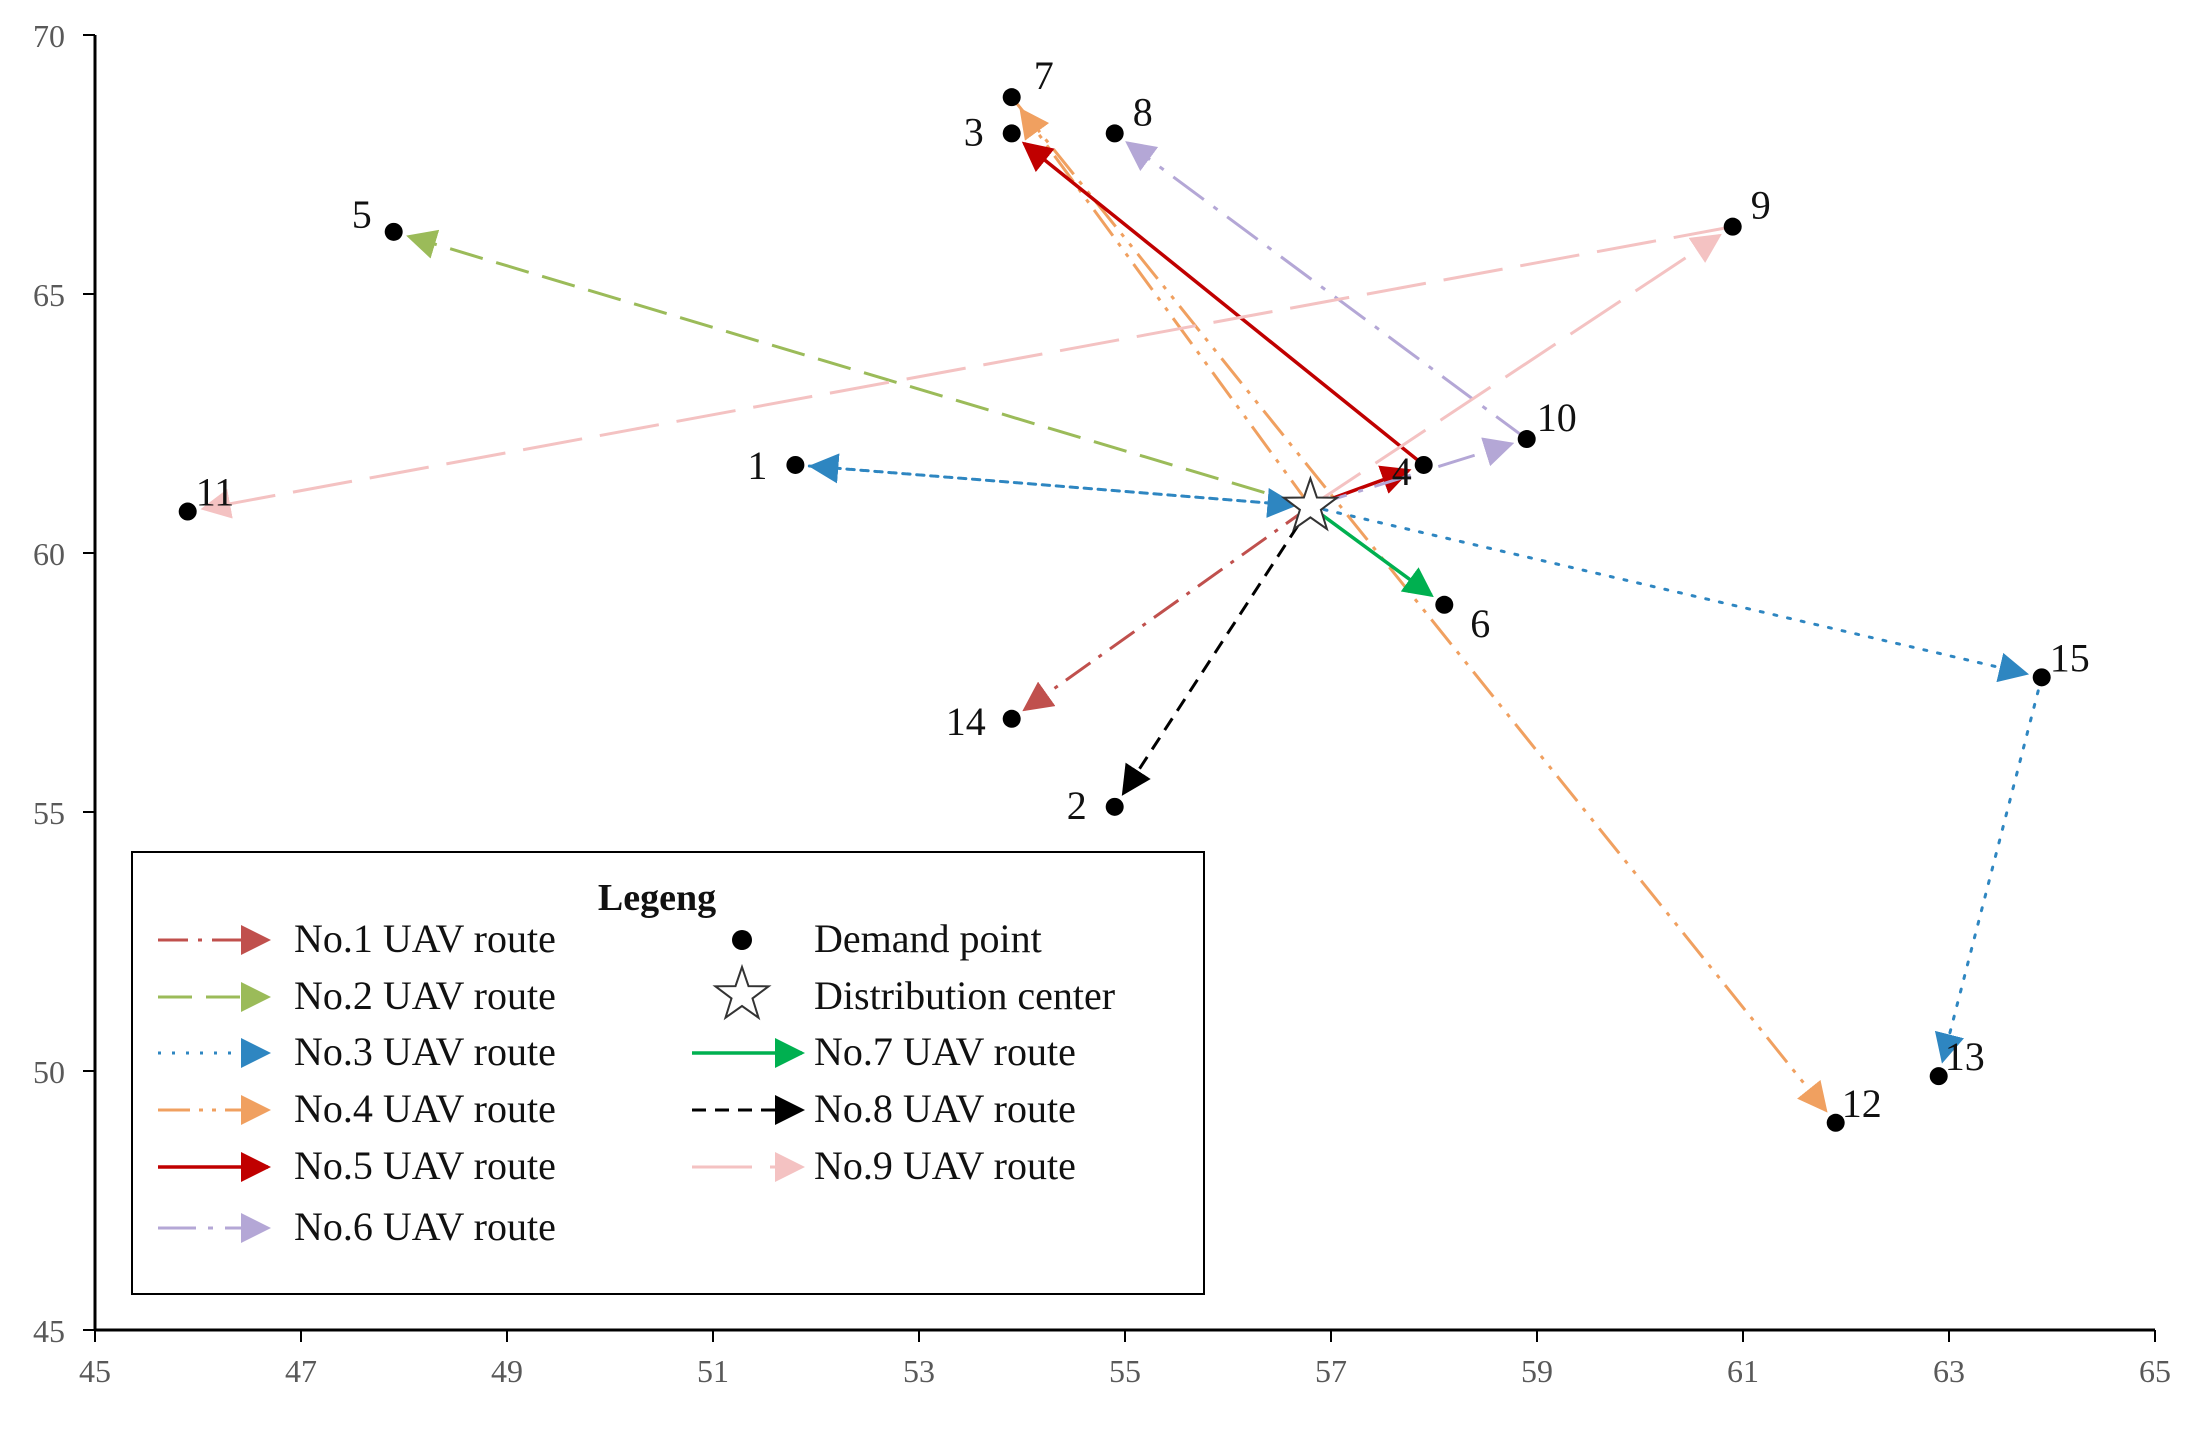 This screenshot has width=2202, height=1429. Describe the element at coordinates (425, 938) in the screenshot. I see `legend-label-route-1: No.1 UAV route` at that location.